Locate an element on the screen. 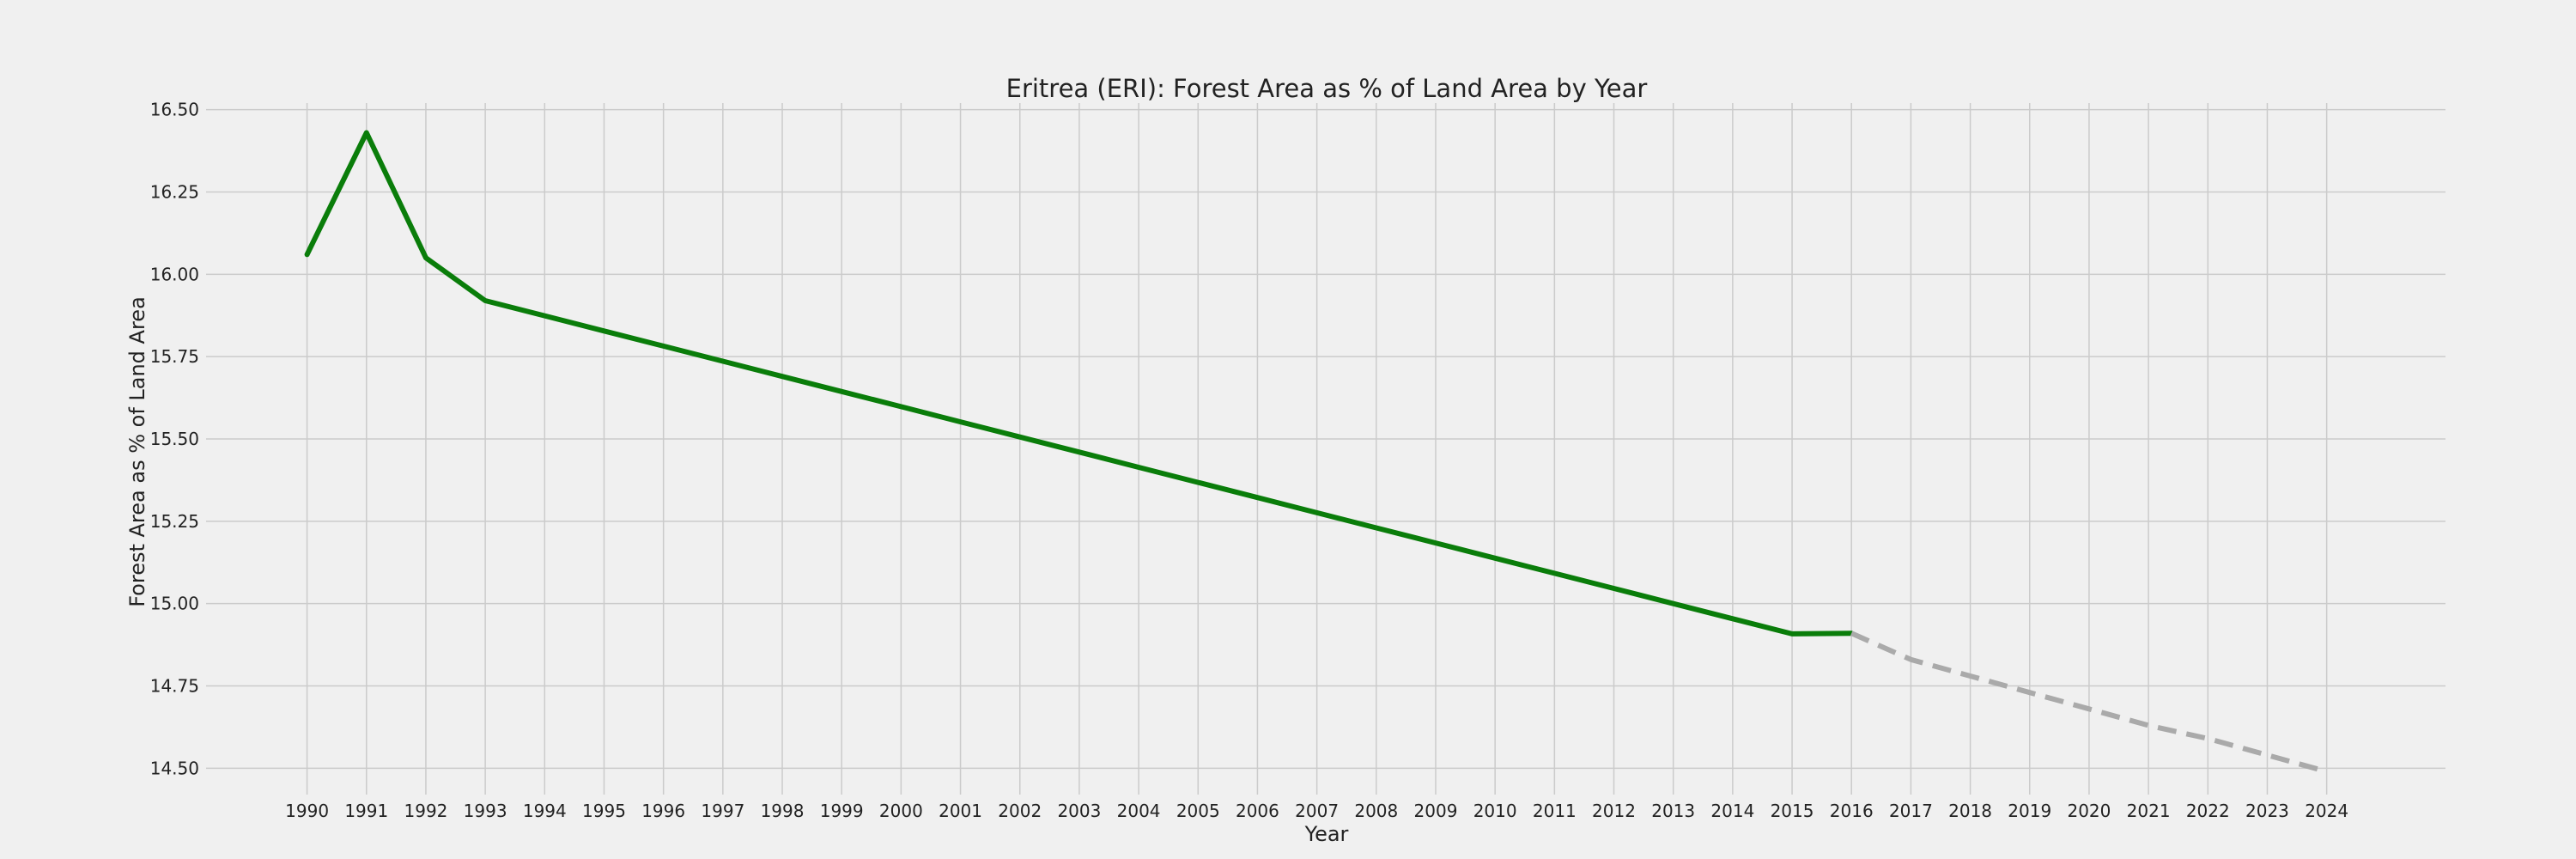  x-tick-label: 2006 is located at coordinates (1257, 811).